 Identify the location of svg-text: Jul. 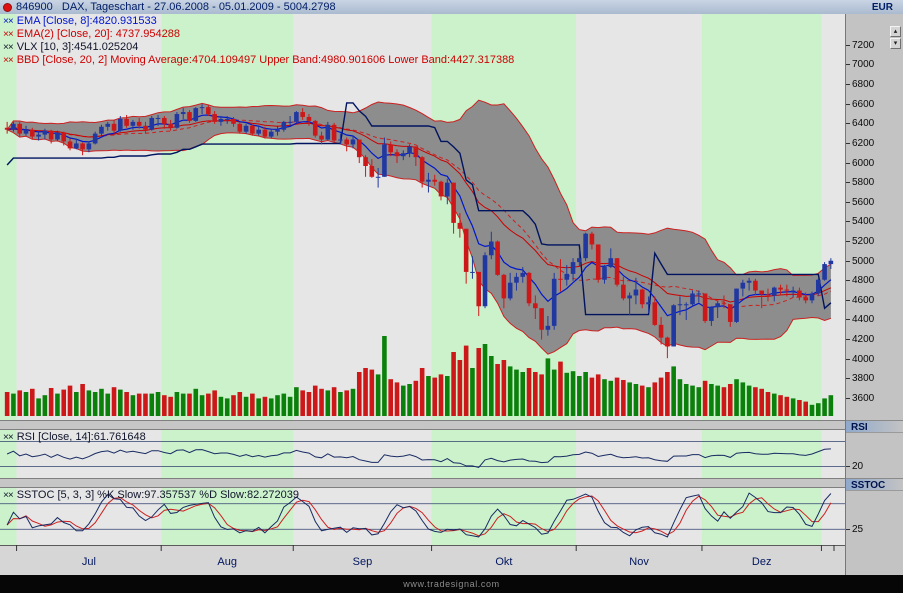
(89, 562).